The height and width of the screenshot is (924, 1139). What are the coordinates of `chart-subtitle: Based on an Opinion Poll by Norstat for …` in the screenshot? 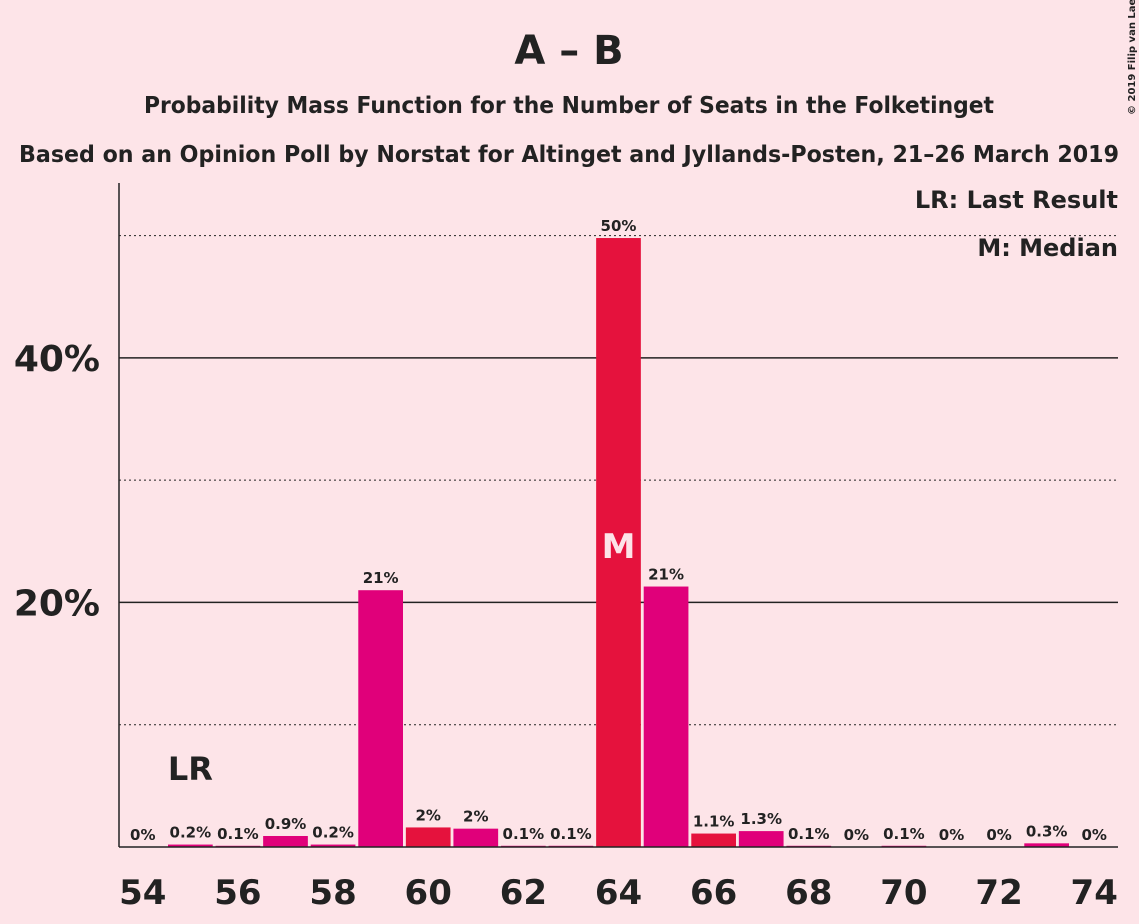 It's located at (569, 155).